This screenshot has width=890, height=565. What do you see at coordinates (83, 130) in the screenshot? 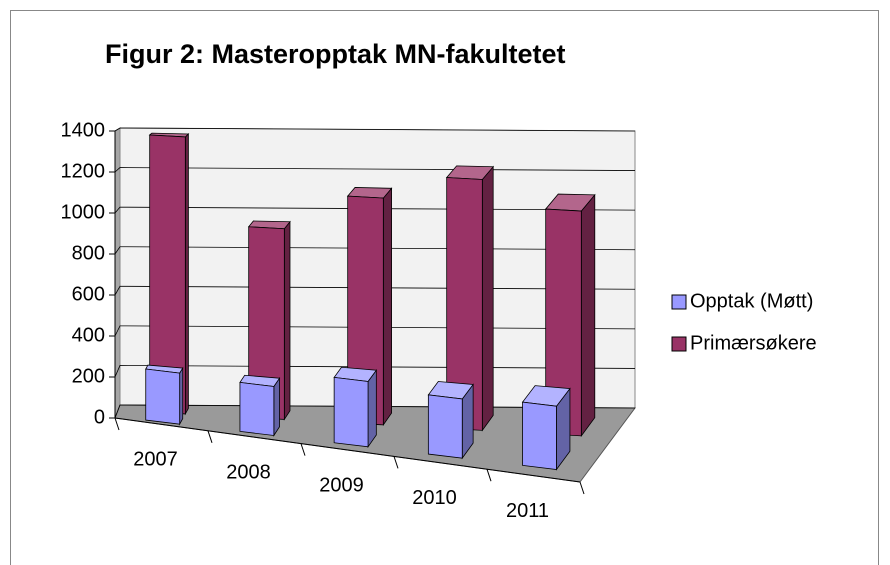
I see `y-tick-label: 1400` at bounding box center [83, 130].